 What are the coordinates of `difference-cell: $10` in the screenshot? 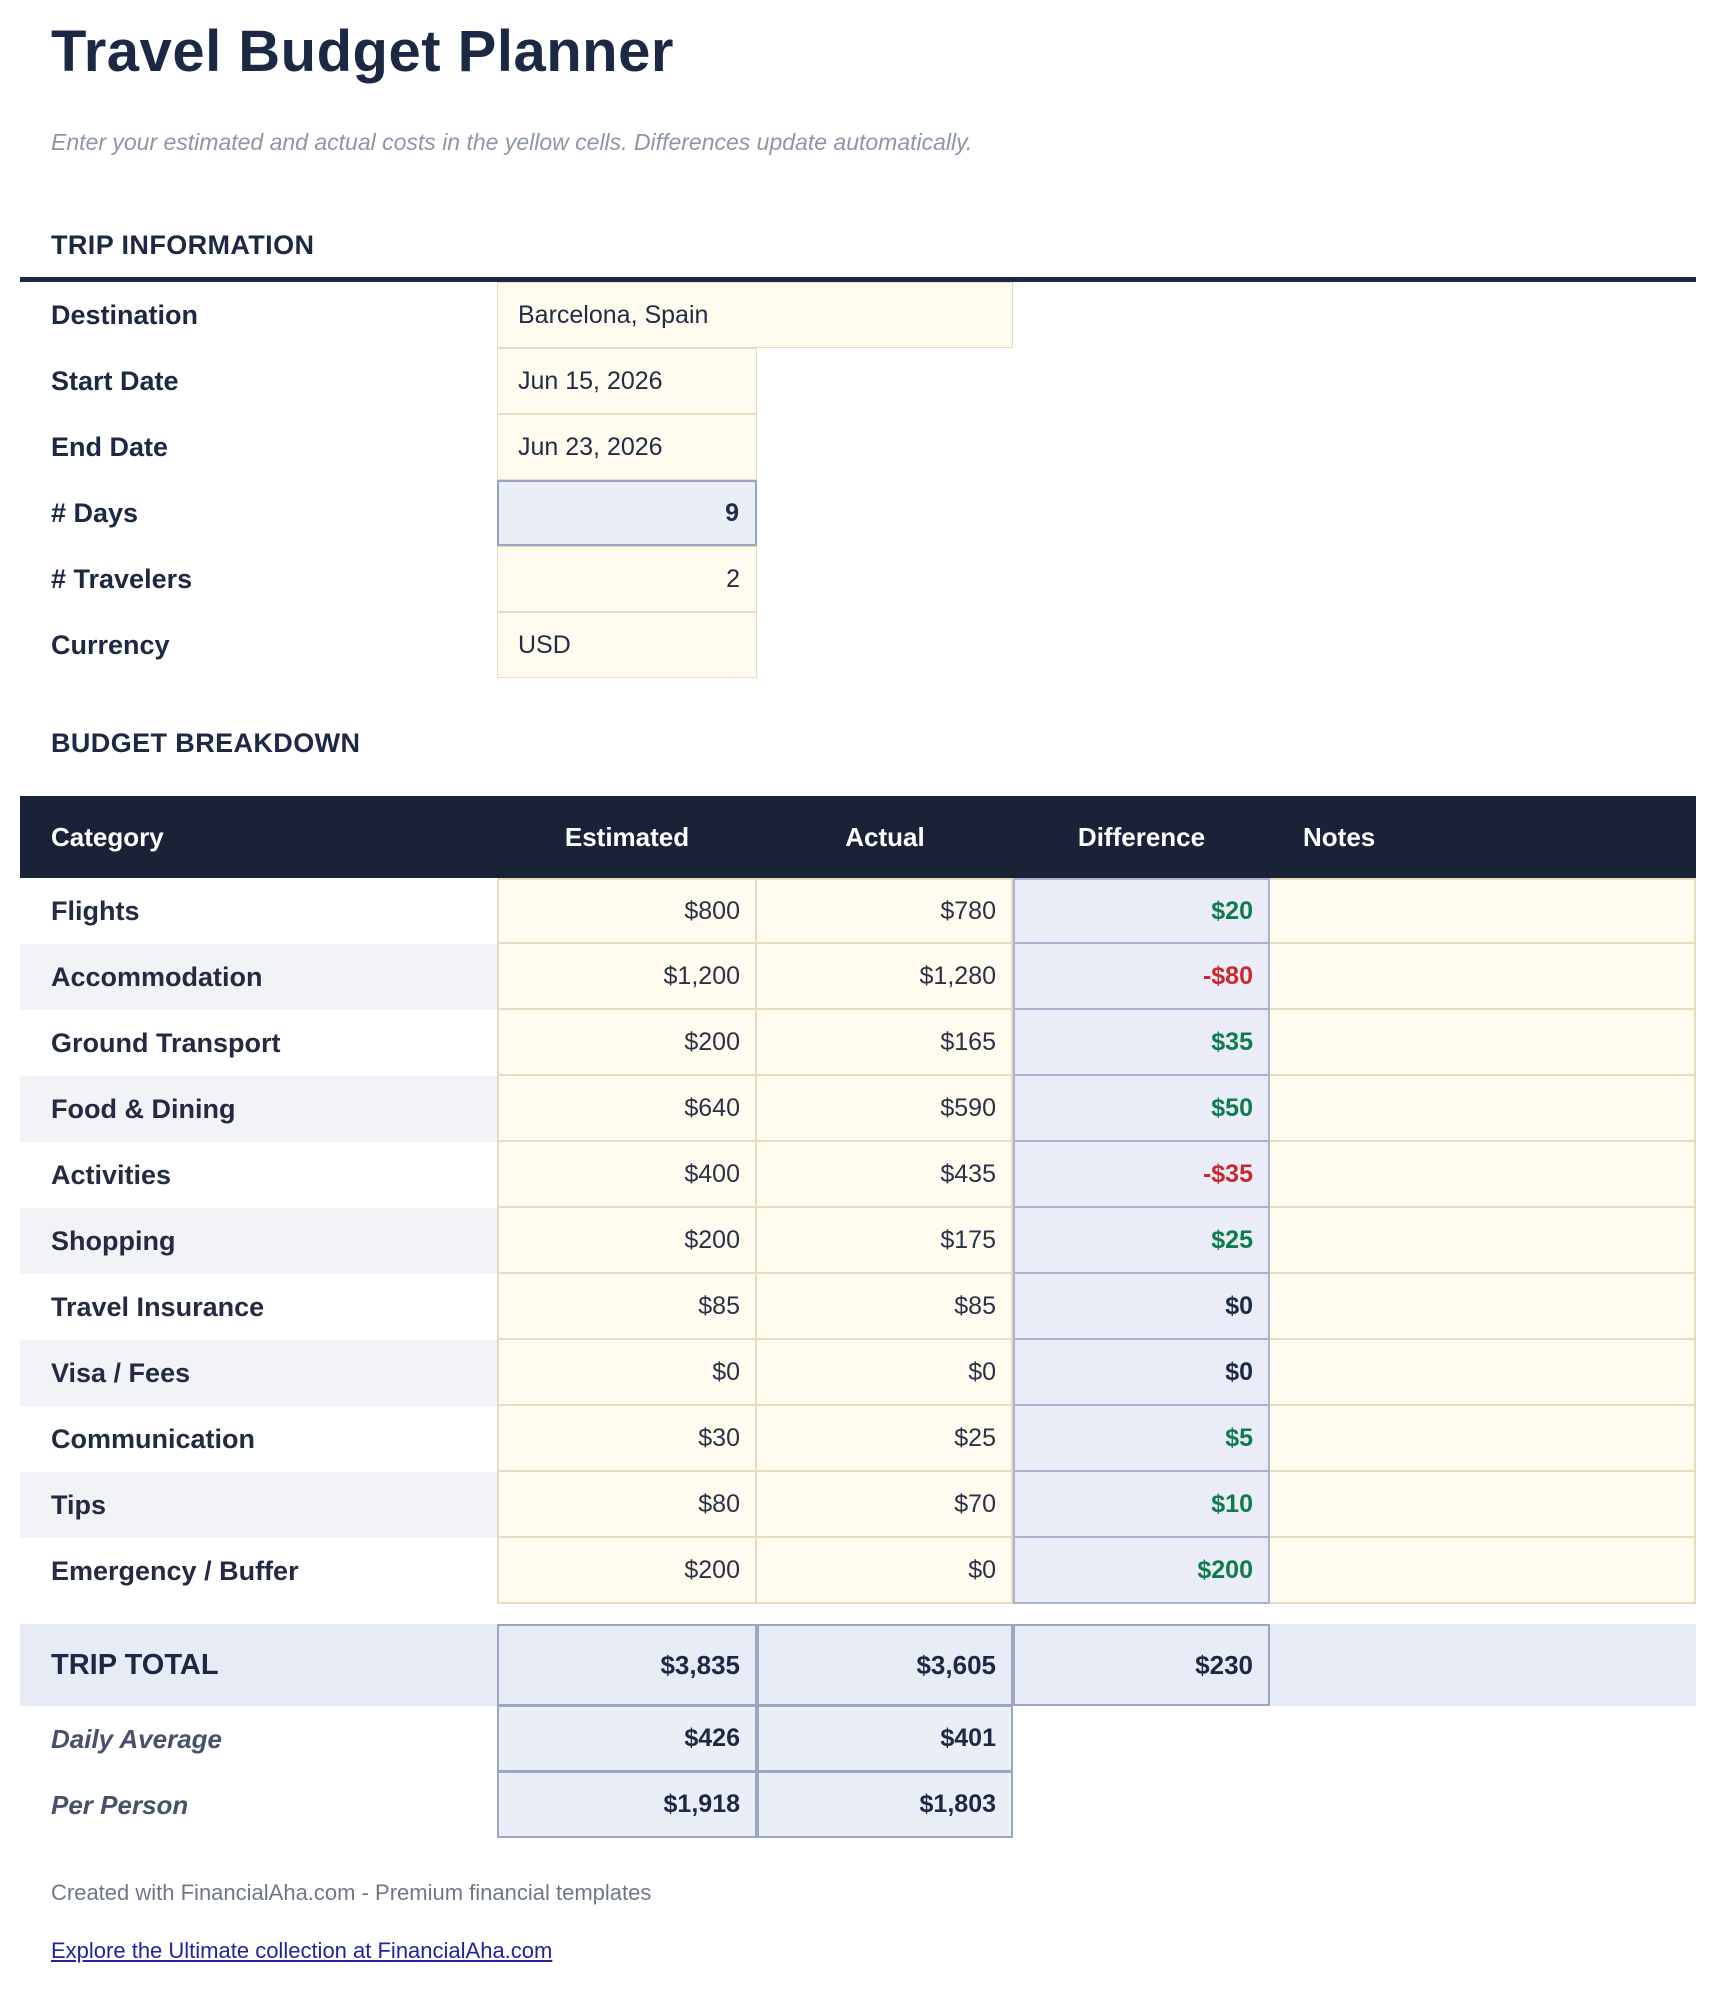 It's located at (1141, 1505).